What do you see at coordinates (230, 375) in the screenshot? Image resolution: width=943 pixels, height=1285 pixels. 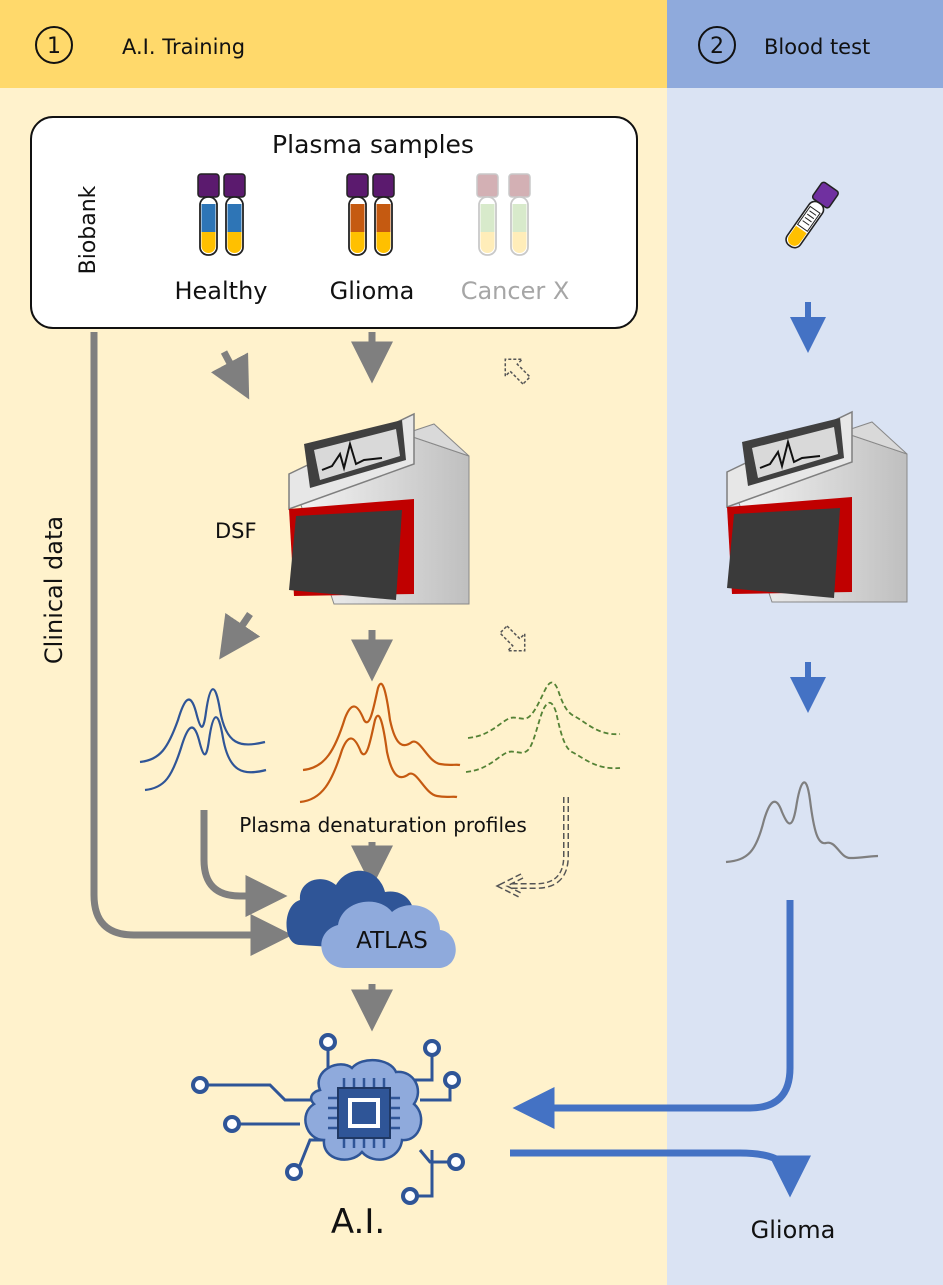 I see `arrow-healthy-to-dsf` at bounding box center [230, 375].